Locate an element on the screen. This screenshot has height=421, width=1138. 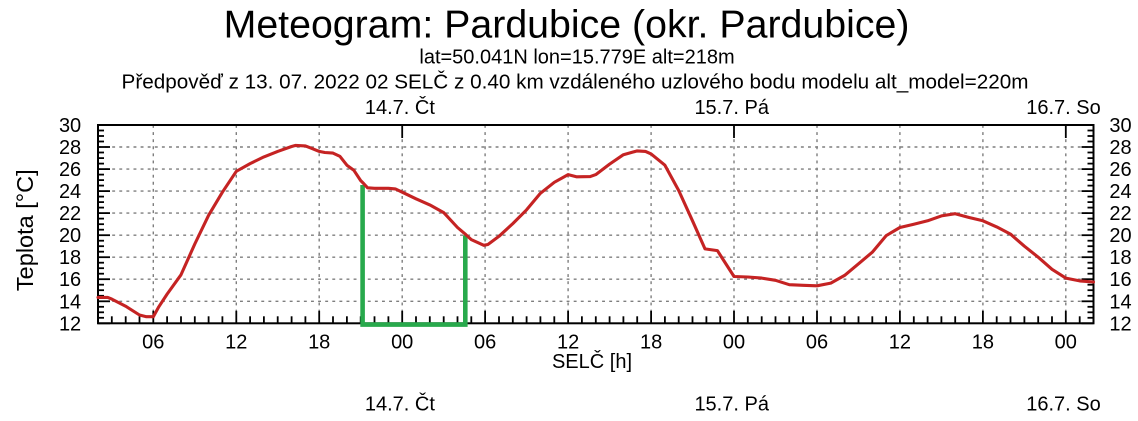
svg-text: SELČ [h] is located at coordinates (592, 361).